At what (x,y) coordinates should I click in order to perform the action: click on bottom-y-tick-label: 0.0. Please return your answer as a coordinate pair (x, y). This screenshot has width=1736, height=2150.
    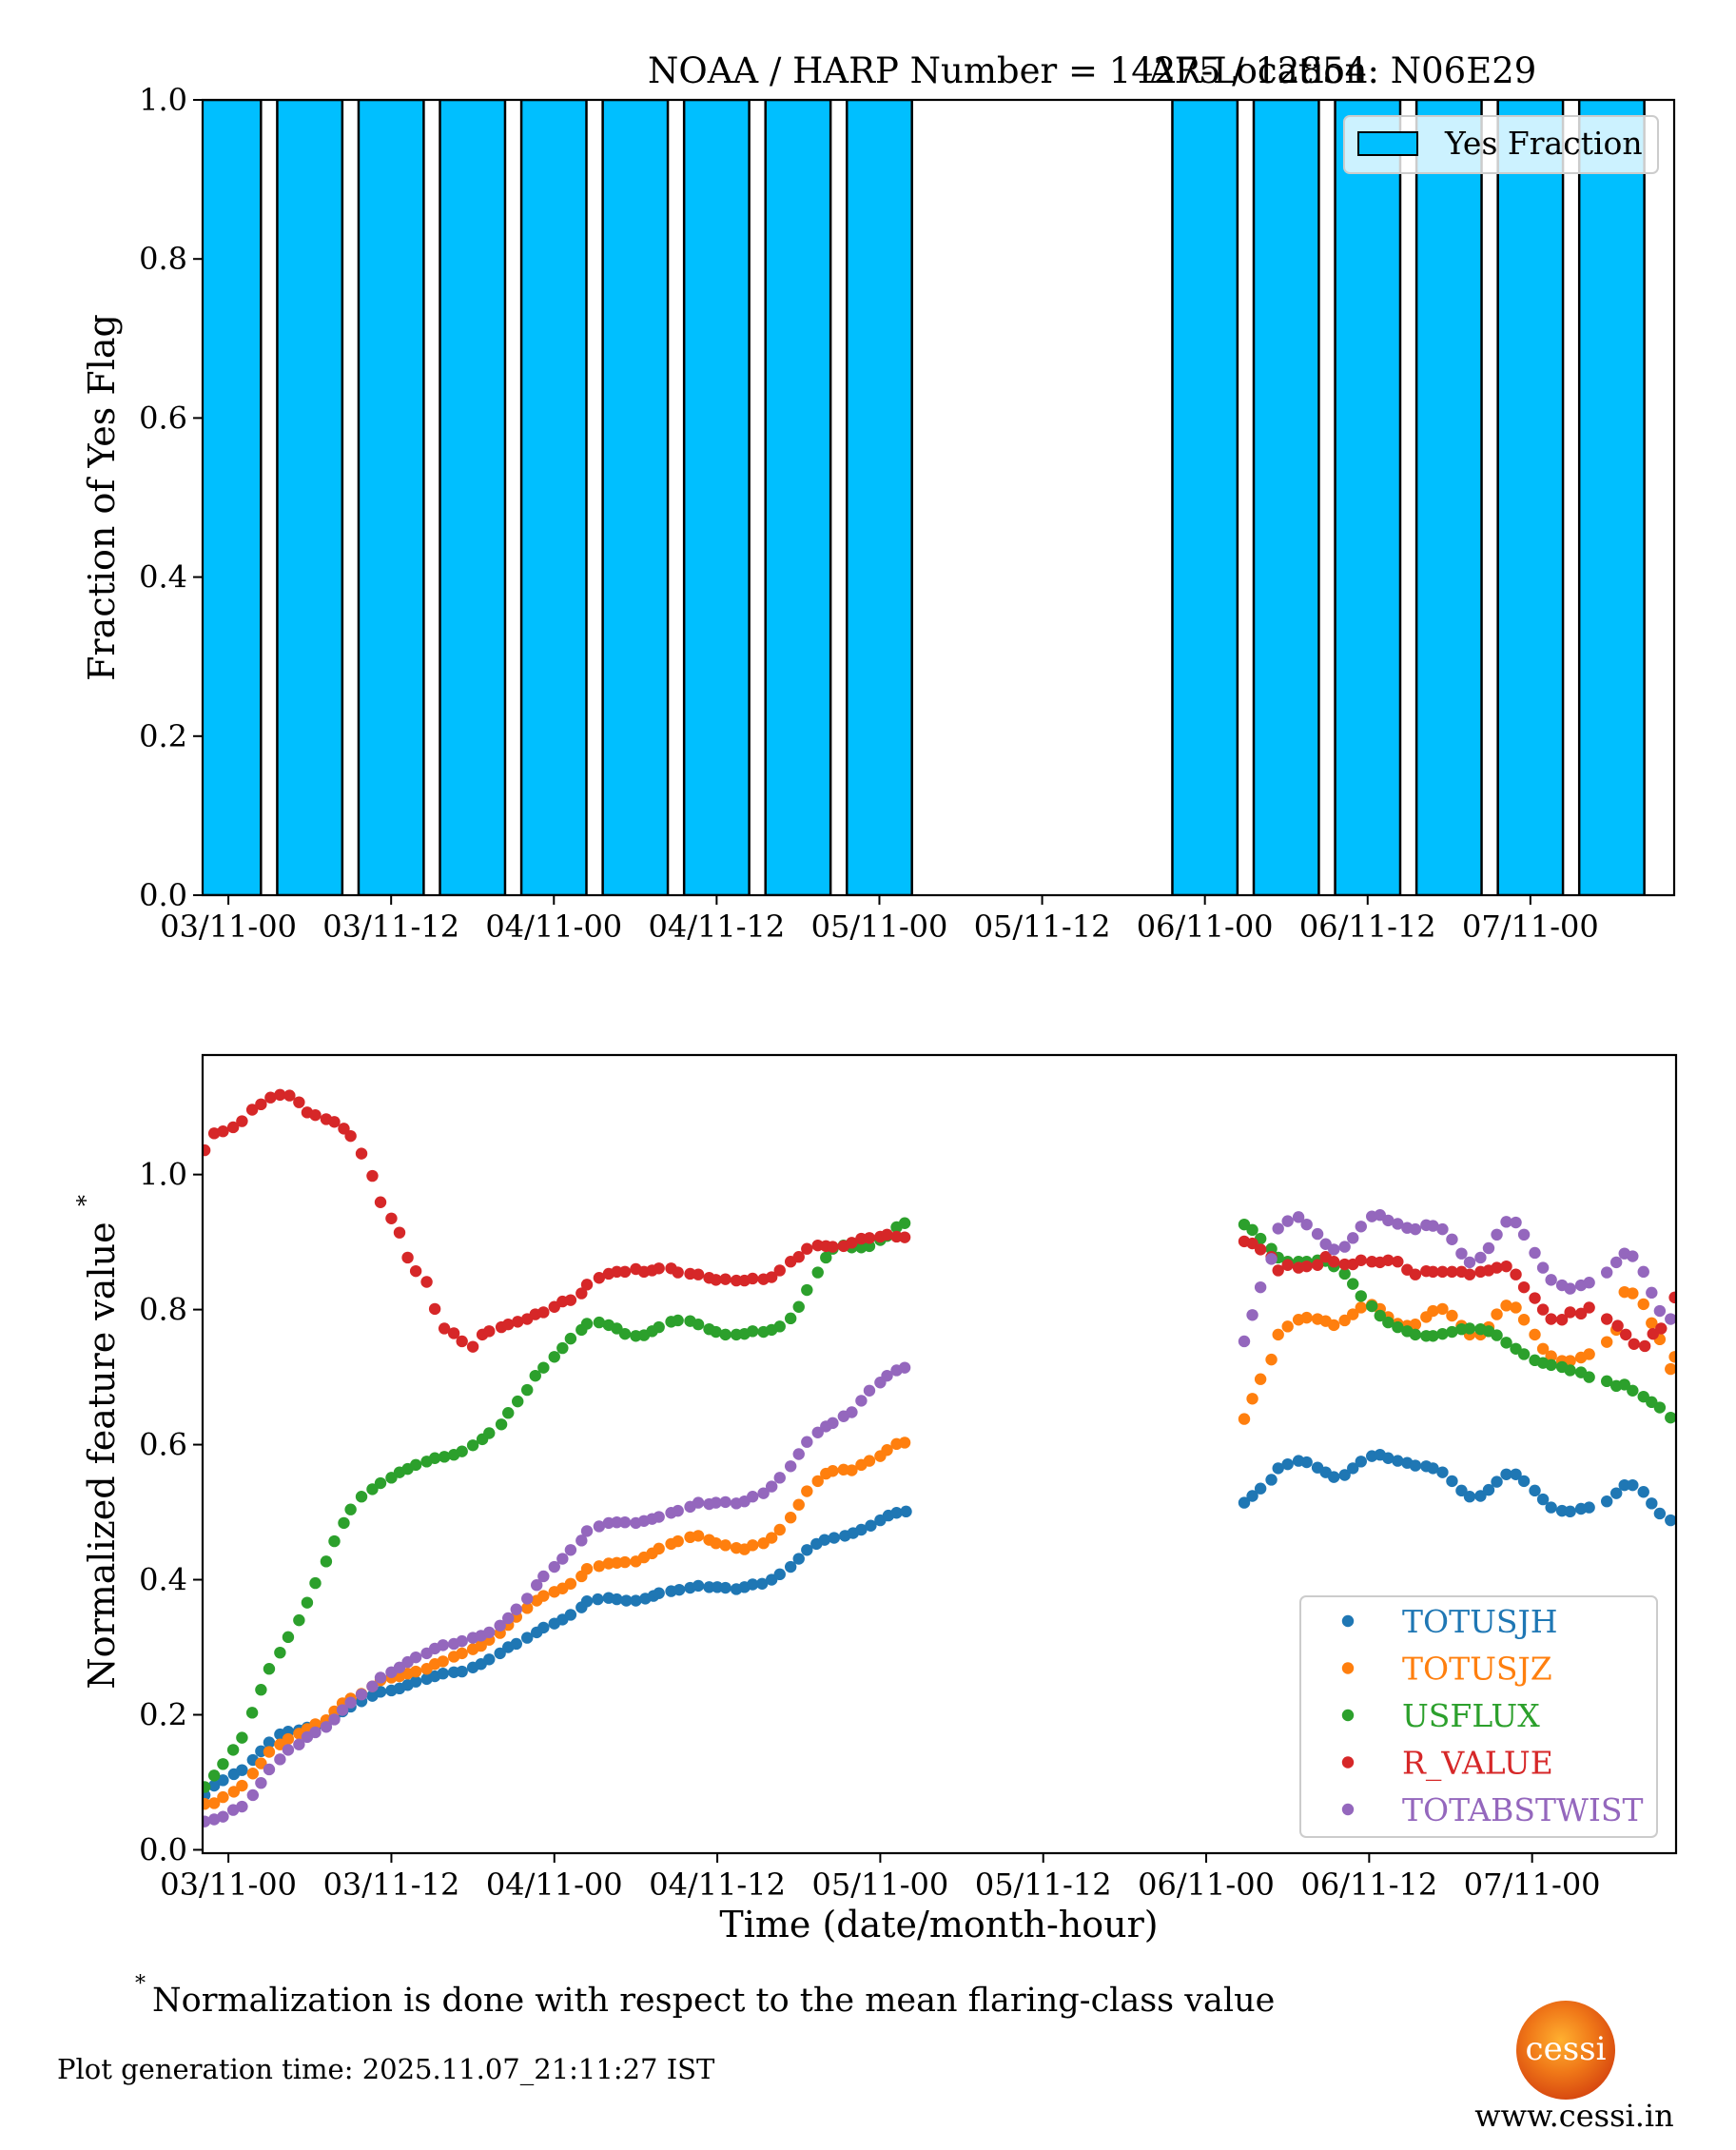
    Looking at the image, I should click on (163, 1849).